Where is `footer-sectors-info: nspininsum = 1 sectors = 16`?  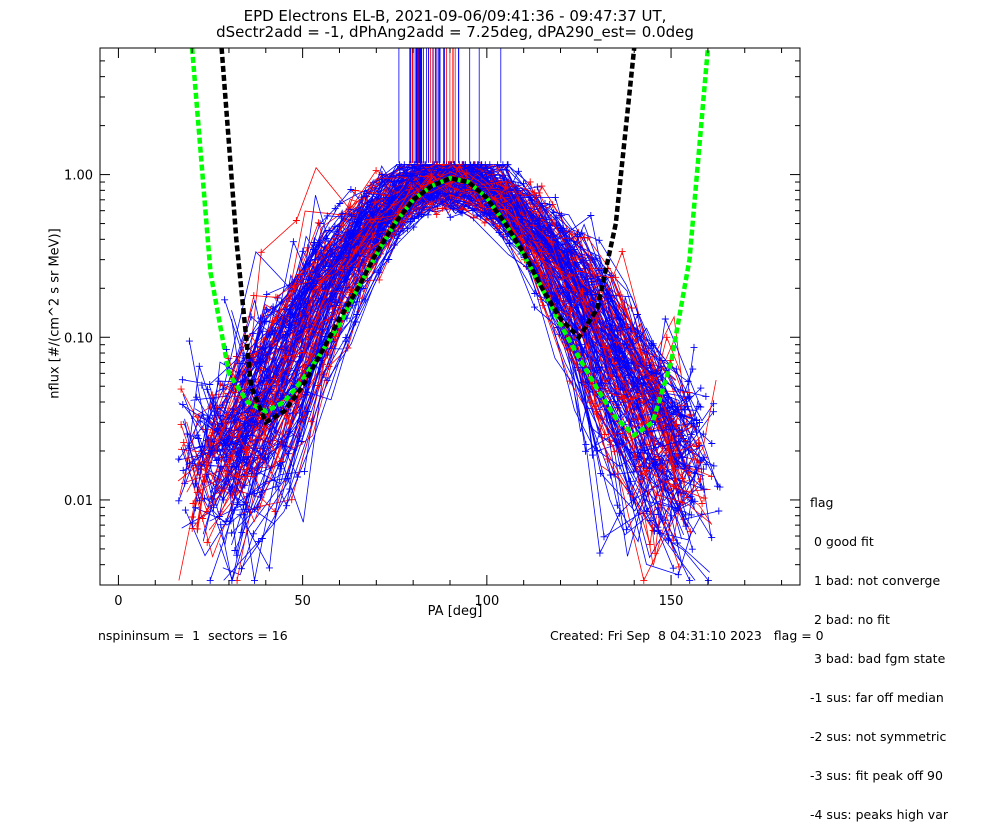
footer-sectors-info: nspininsum = 1 sectors = 16 is located at coordinates (193, 635).